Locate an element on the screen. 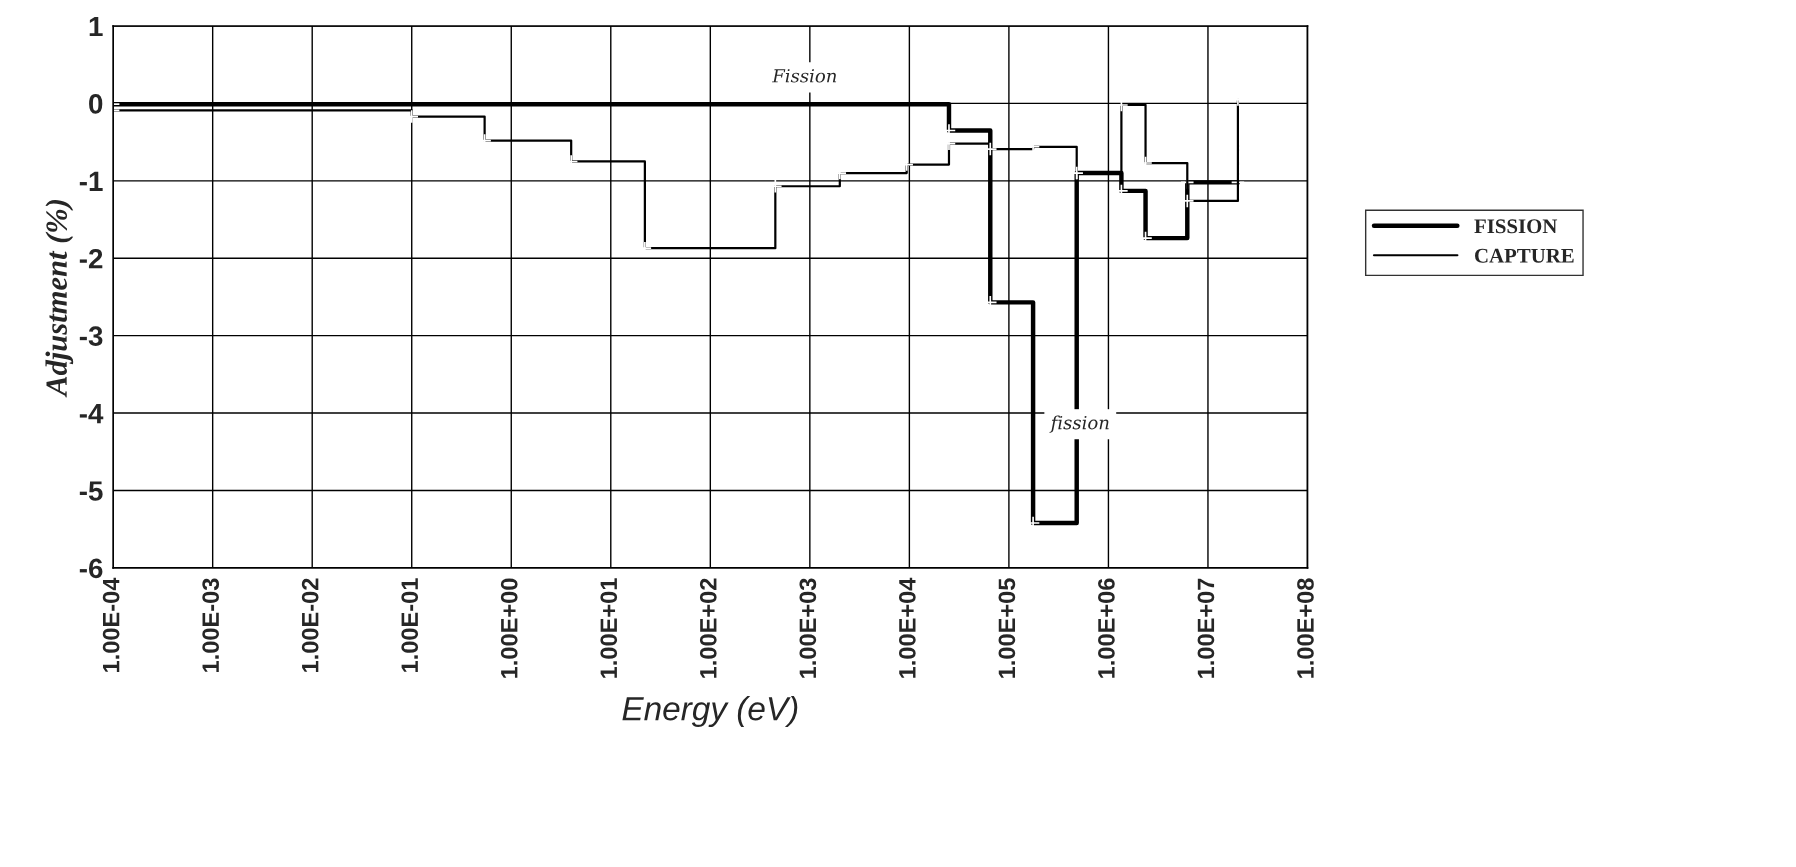  x-tick-label: 1.00E+05 is located at coordinates (1007, 628).